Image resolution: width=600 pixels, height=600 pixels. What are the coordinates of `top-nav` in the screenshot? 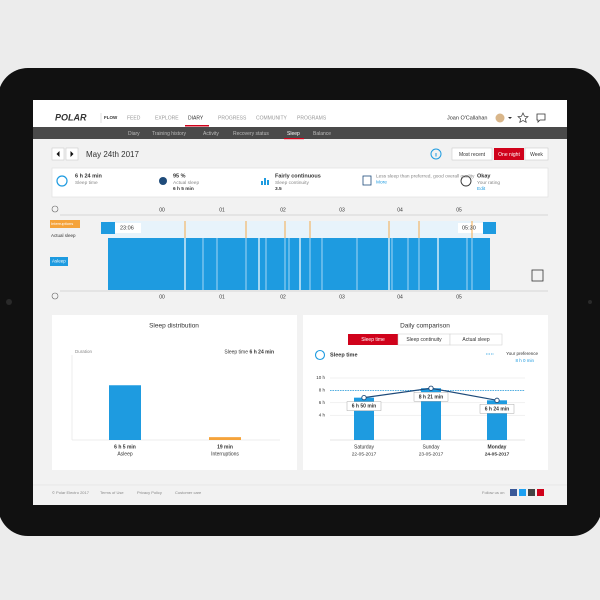 It's located at (300, 113).